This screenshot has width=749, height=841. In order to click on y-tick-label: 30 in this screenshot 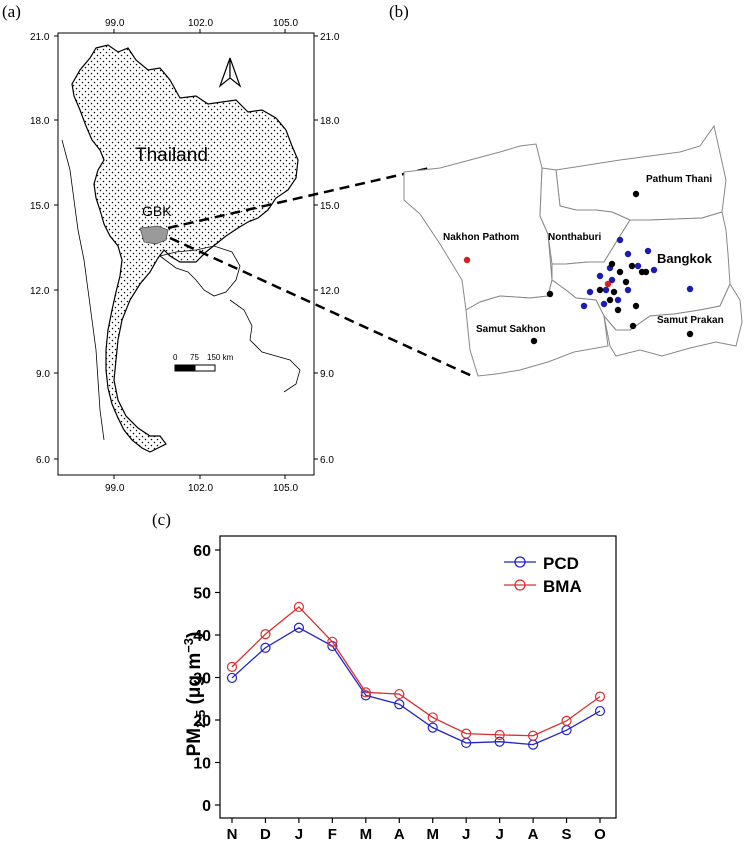, I will do `click(202, 679)`.